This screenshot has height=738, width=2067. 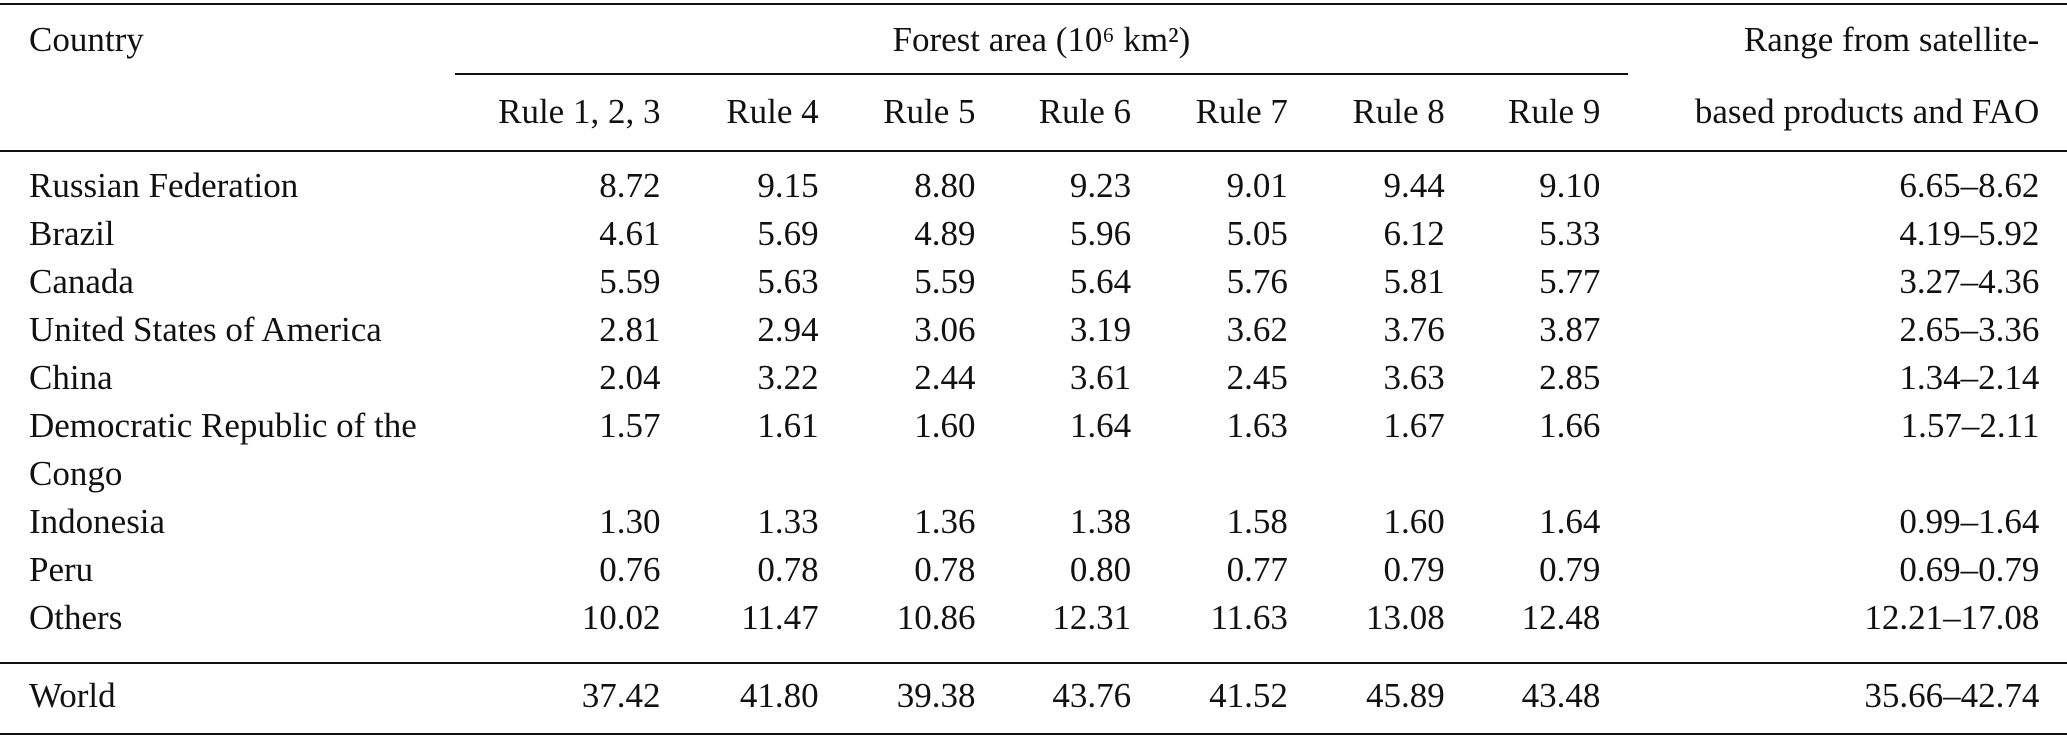 I want to click on row-label: Russian Federation, so click(x=164, y=185).